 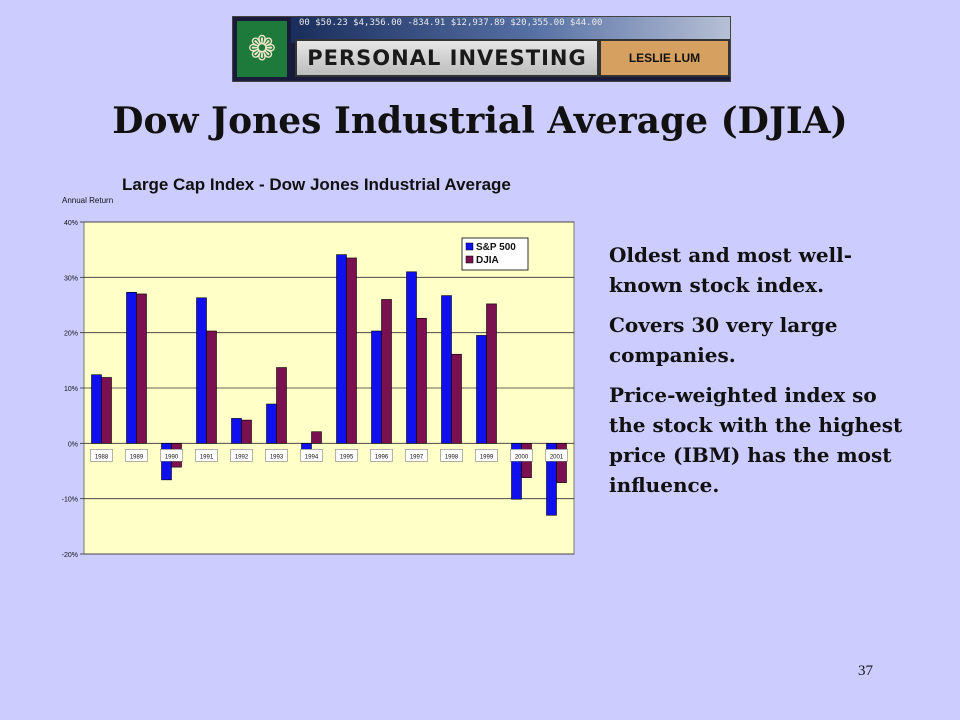 I want to click on category-label: 1996, so click(x=382, y=457).